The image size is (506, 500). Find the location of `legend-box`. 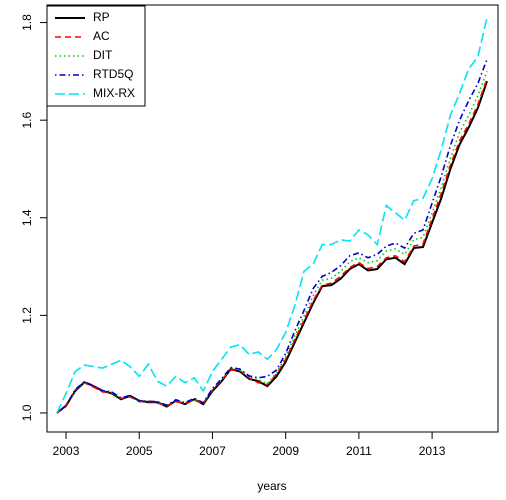

legend-box is located at coordinates (96, 56).